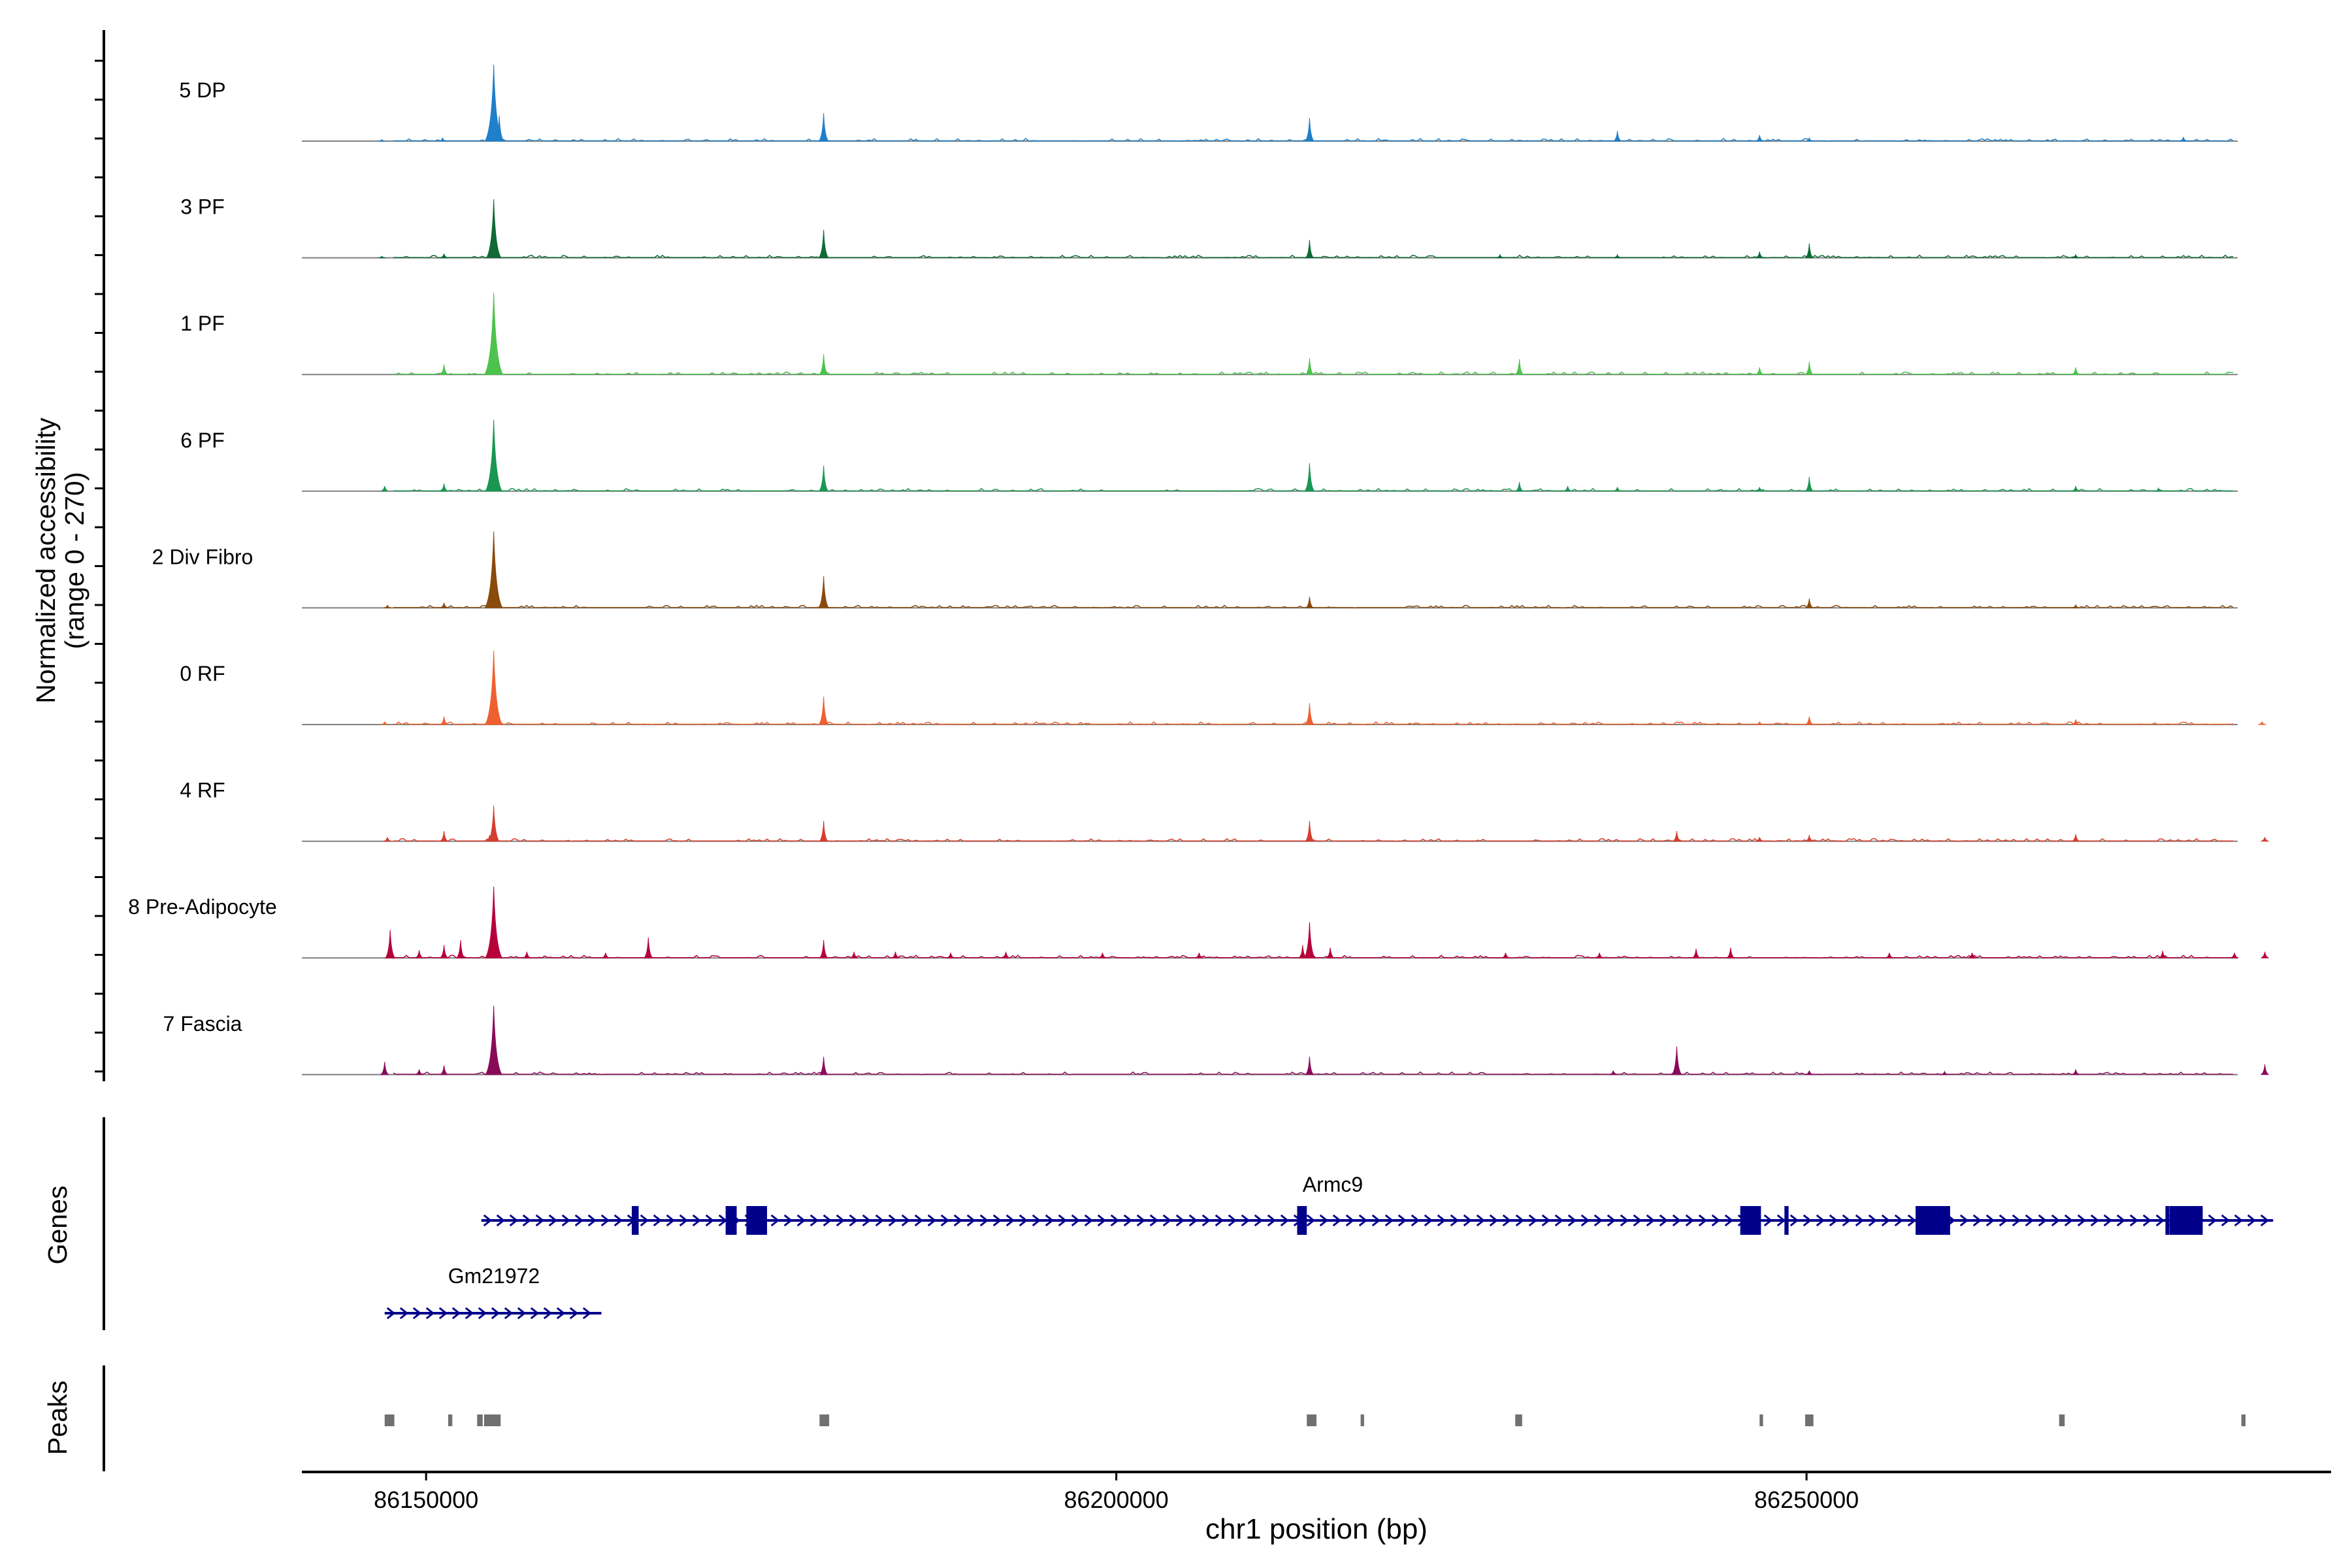 The width and height of the screenshot is (2352, 1568). Describe the element at coordinates (57, 1417) in the screenshot. I see `peaks-track-label: Peaks` at that location.